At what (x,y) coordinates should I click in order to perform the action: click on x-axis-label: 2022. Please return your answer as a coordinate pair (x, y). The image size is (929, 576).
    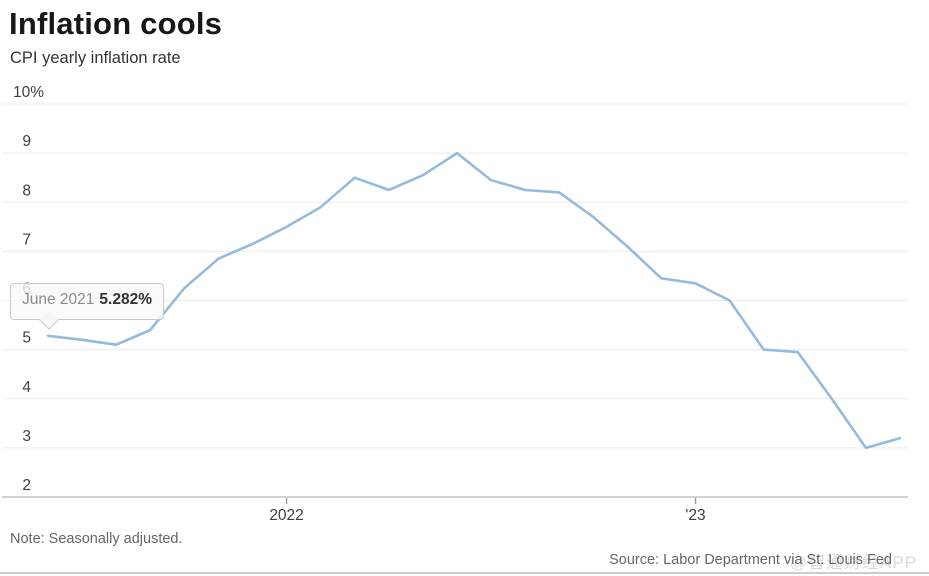
    Looking at the image, I should click on (286, 515).